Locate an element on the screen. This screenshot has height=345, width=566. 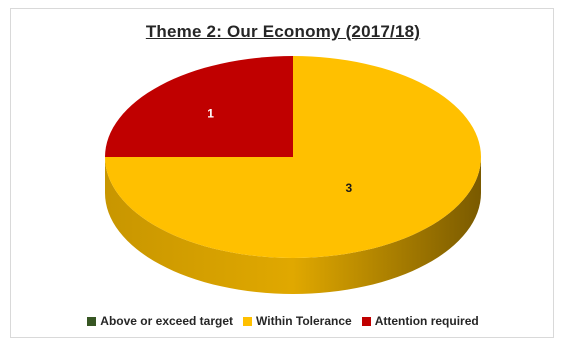
pie-slice-attention-required is located at coordinates (199, 106).